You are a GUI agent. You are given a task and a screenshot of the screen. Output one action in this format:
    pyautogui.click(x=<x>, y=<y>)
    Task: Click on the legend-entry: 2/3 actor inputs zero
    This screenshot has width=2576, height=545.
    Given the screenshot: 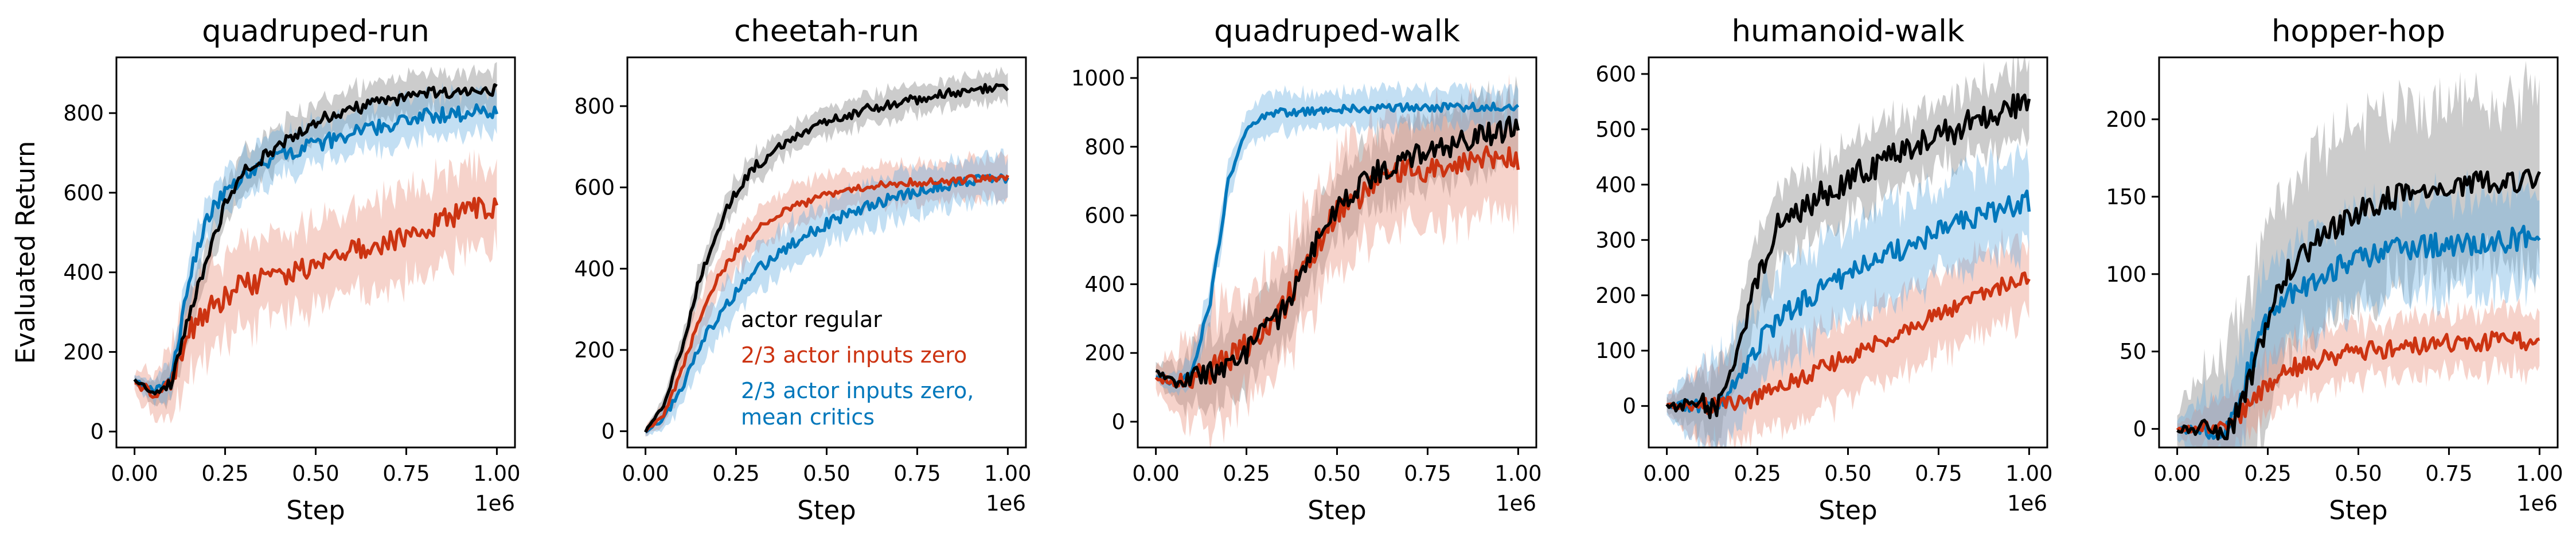 What is the action you would take?
    pyautogui.click(x=854, y=355)
    